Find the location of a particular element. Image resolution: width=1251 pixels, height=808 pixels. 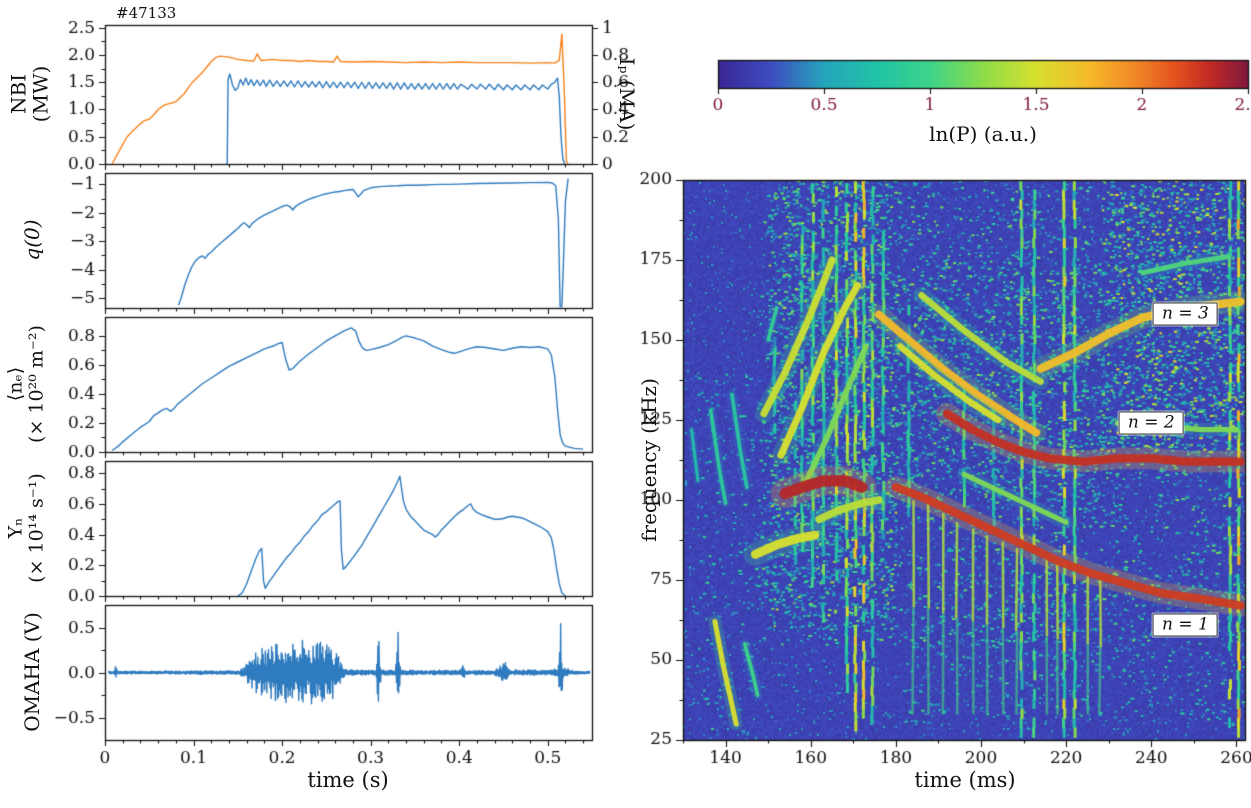

mode-annotation-n3: n = 3 is located at coordinates (1185, 314).